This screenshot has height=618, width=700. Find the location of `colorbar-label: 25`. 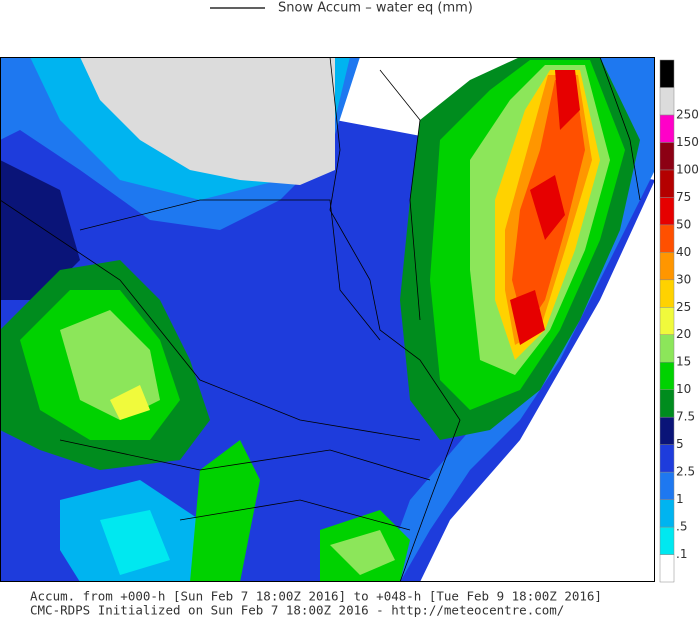

colorbar-label: 25 is located at coordinates (683, 307).